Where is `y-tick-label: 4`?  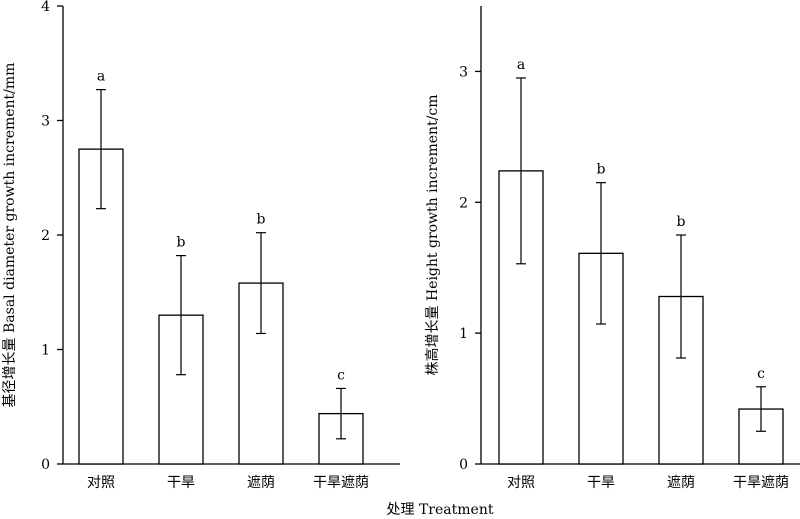 y-tick-label: 4 is located at coordinates (45, 7).